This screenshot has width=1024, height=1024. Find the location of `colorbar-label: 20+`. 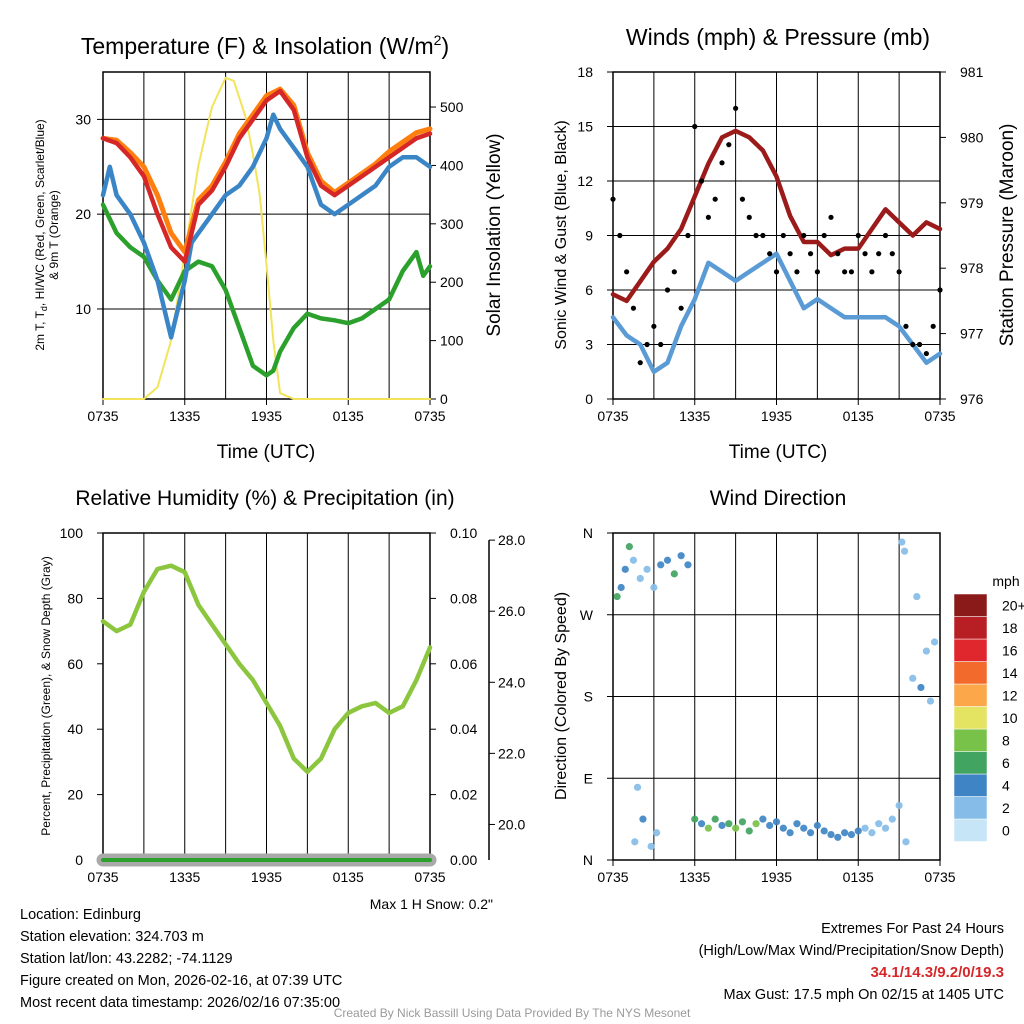

colorbar-label: 20+ is located at coordinates (1013, 605).